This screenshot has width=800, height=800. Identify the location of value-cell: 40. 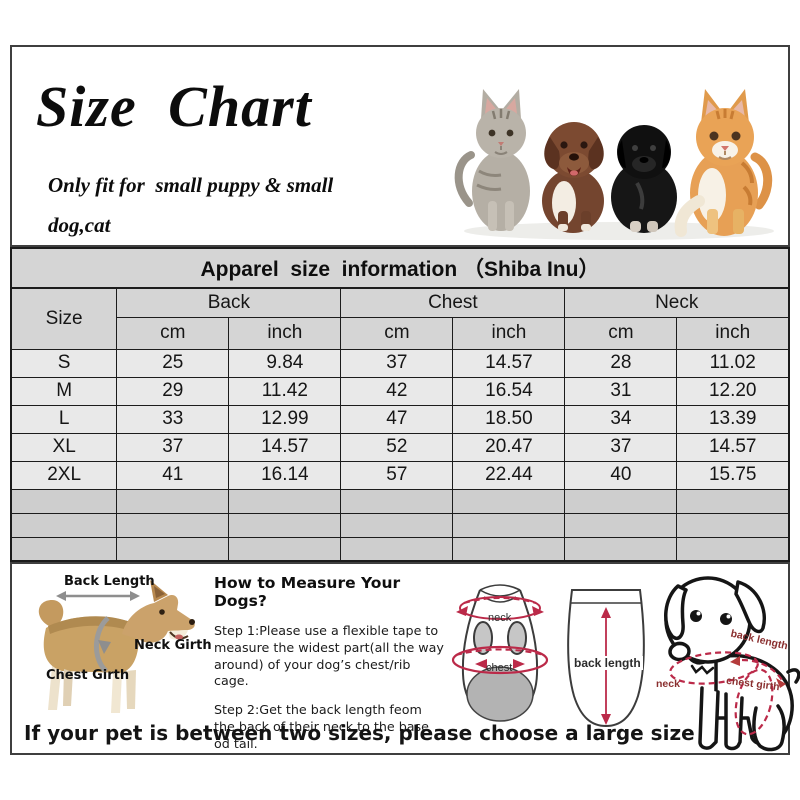
(621, 475).